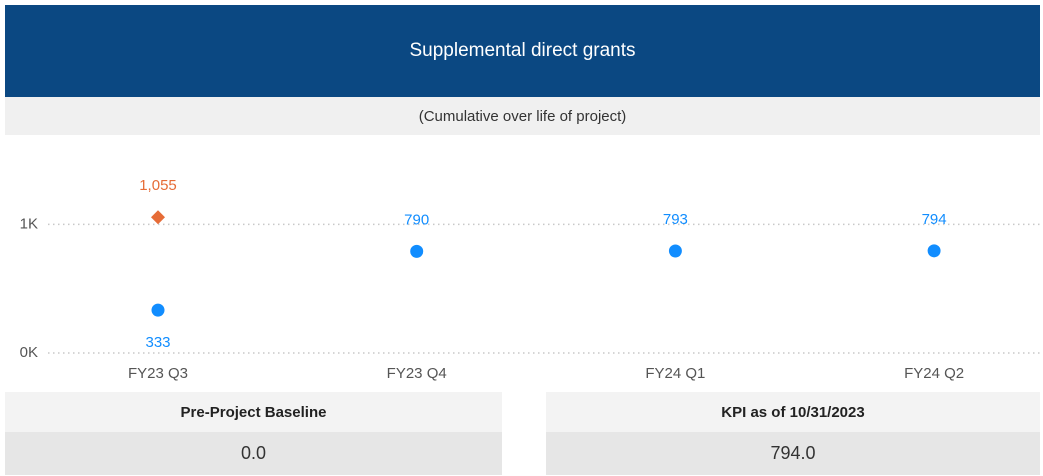  I want to click on x-tick-label: FY24 Q2, so click(934, 373).